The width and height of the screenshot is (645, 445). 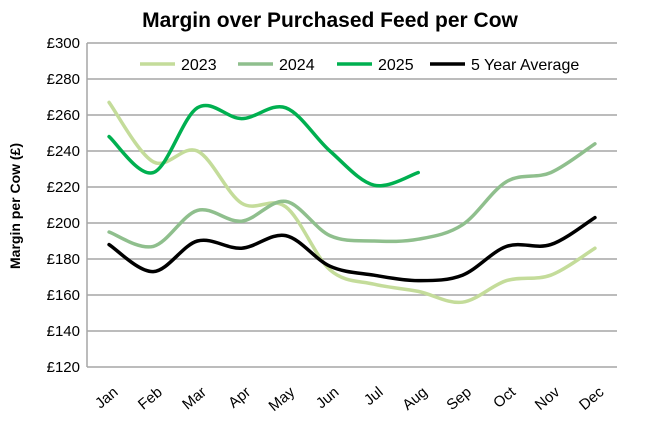 What do you see at coordinates (63, 295) in the screenshot?
I see `y-tick-label: £160` at bounding box center [63, 295].